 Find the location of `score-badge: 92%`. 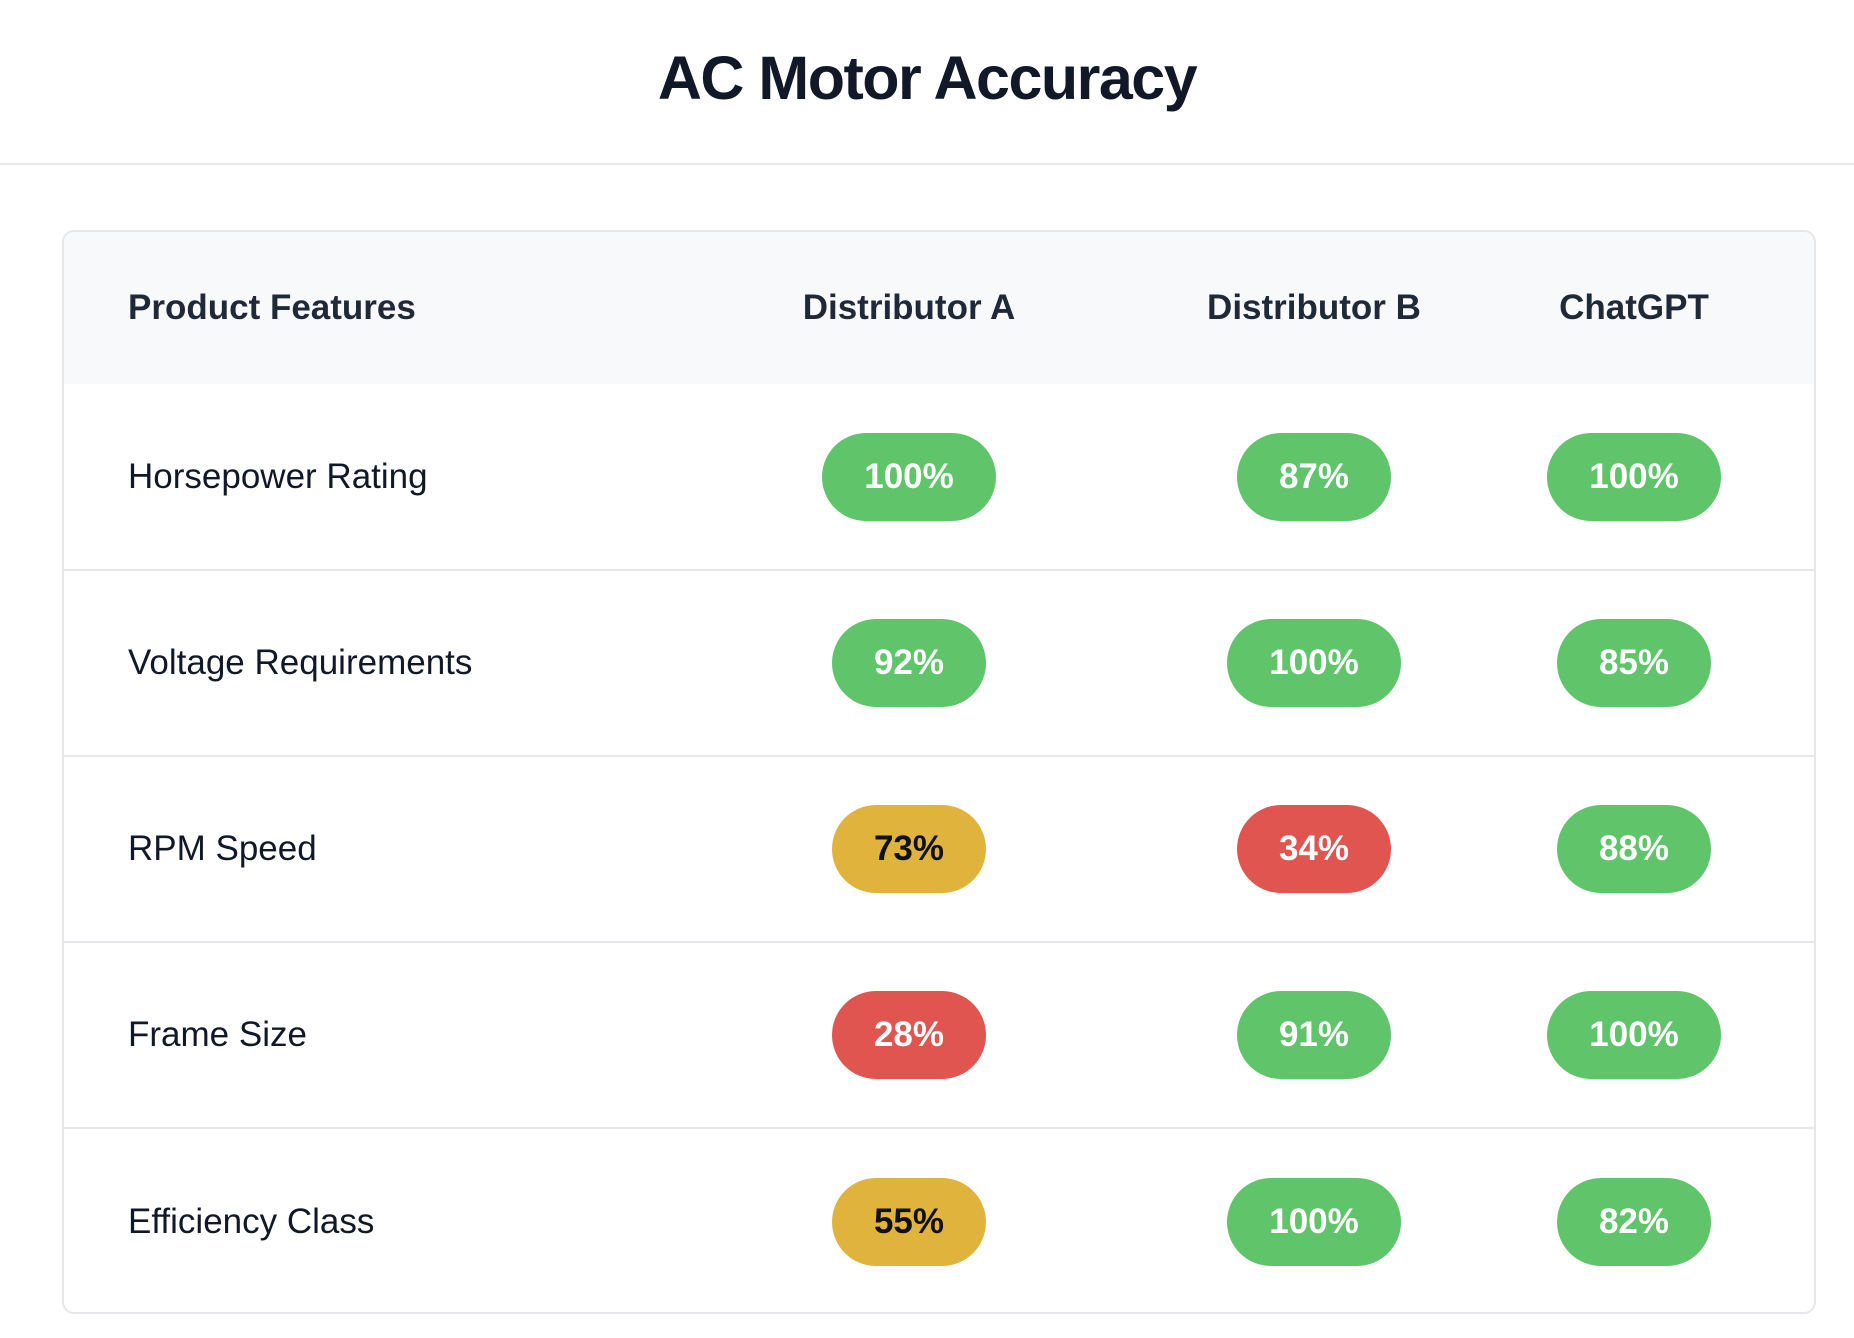

score-badge: 92% is located at coordinates (909, 663).